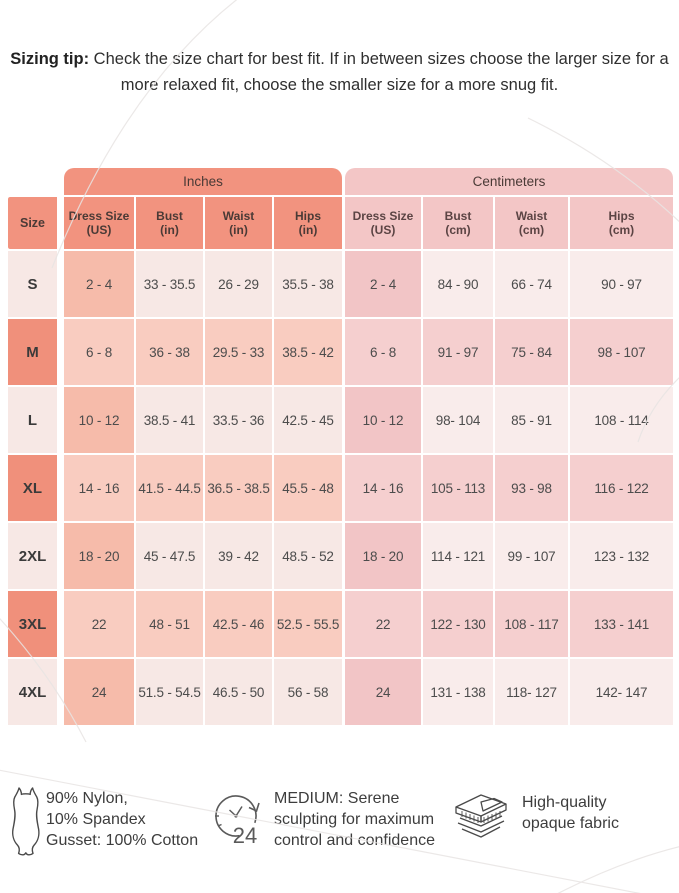  Describe the element at coordinates (35, 692) in the screenshot. I see `size-label: 4XL` at that location.